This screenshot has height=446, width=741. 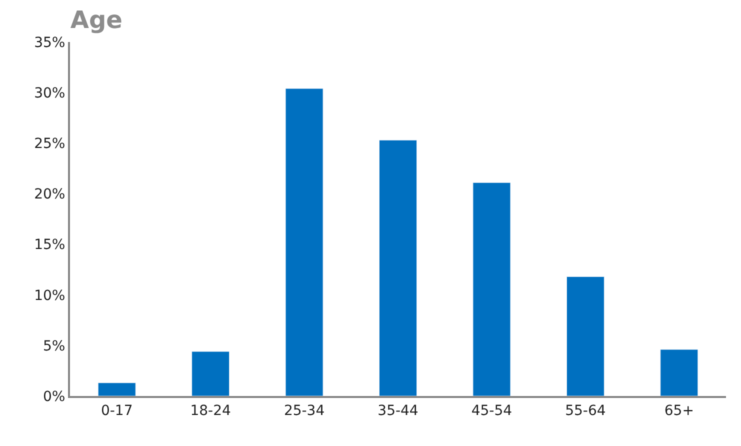 What do you see at coordinates (679, 410) in the screenshot?
I see `x-tick-label: 65+` at bounding box center [679, 410].